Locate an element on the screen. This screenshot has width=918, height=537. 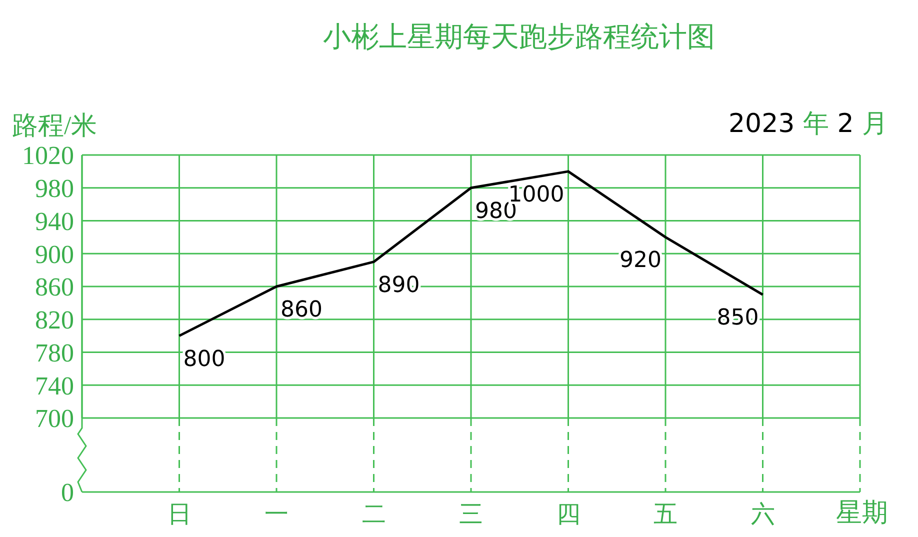
x-tick-label: 六 is located at coordinates (762, 514).